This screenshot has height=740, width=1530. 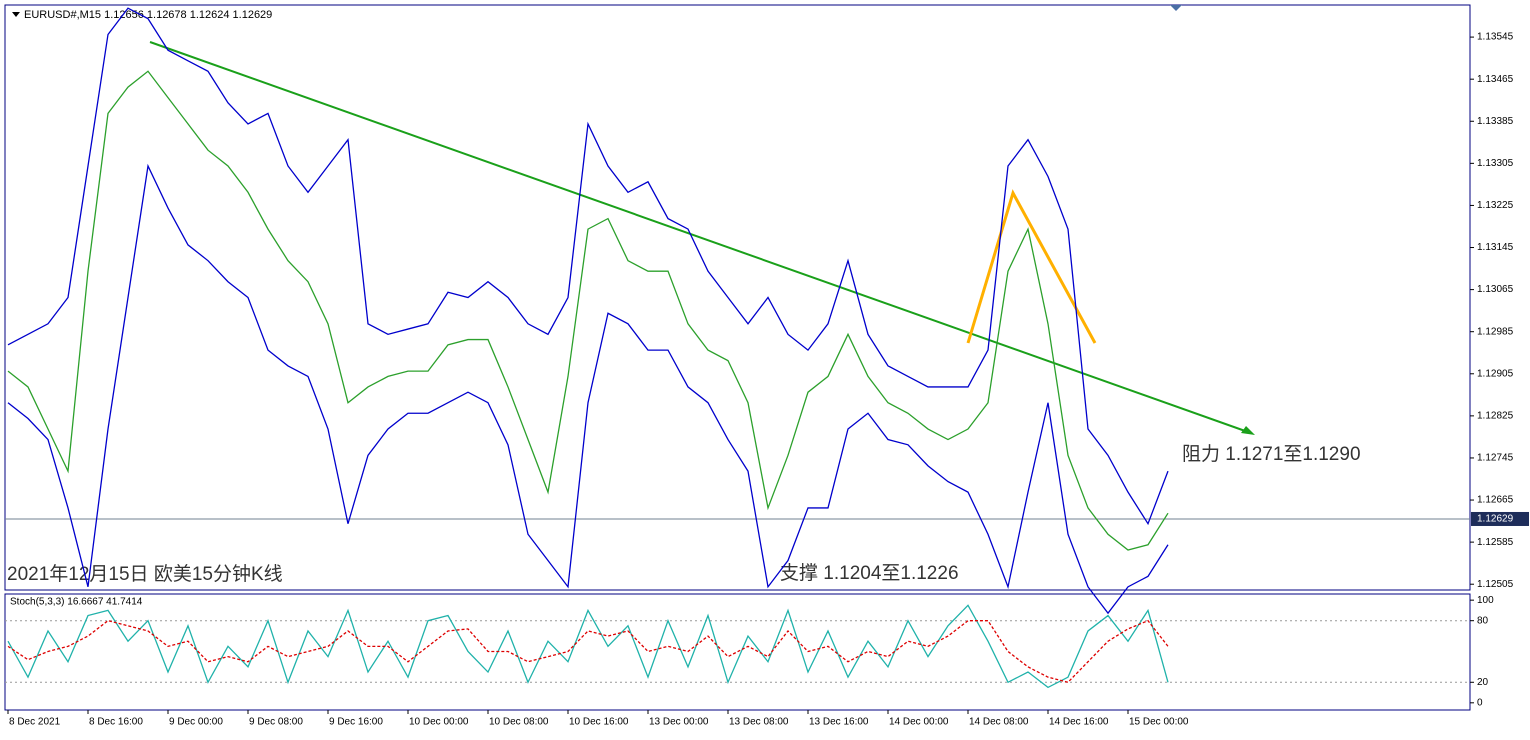 What do you see at coordinates (116, 722) in the screenshot?
I see `x-tick-label: 8 Dec 16:00` at bounding box center [116, 722].